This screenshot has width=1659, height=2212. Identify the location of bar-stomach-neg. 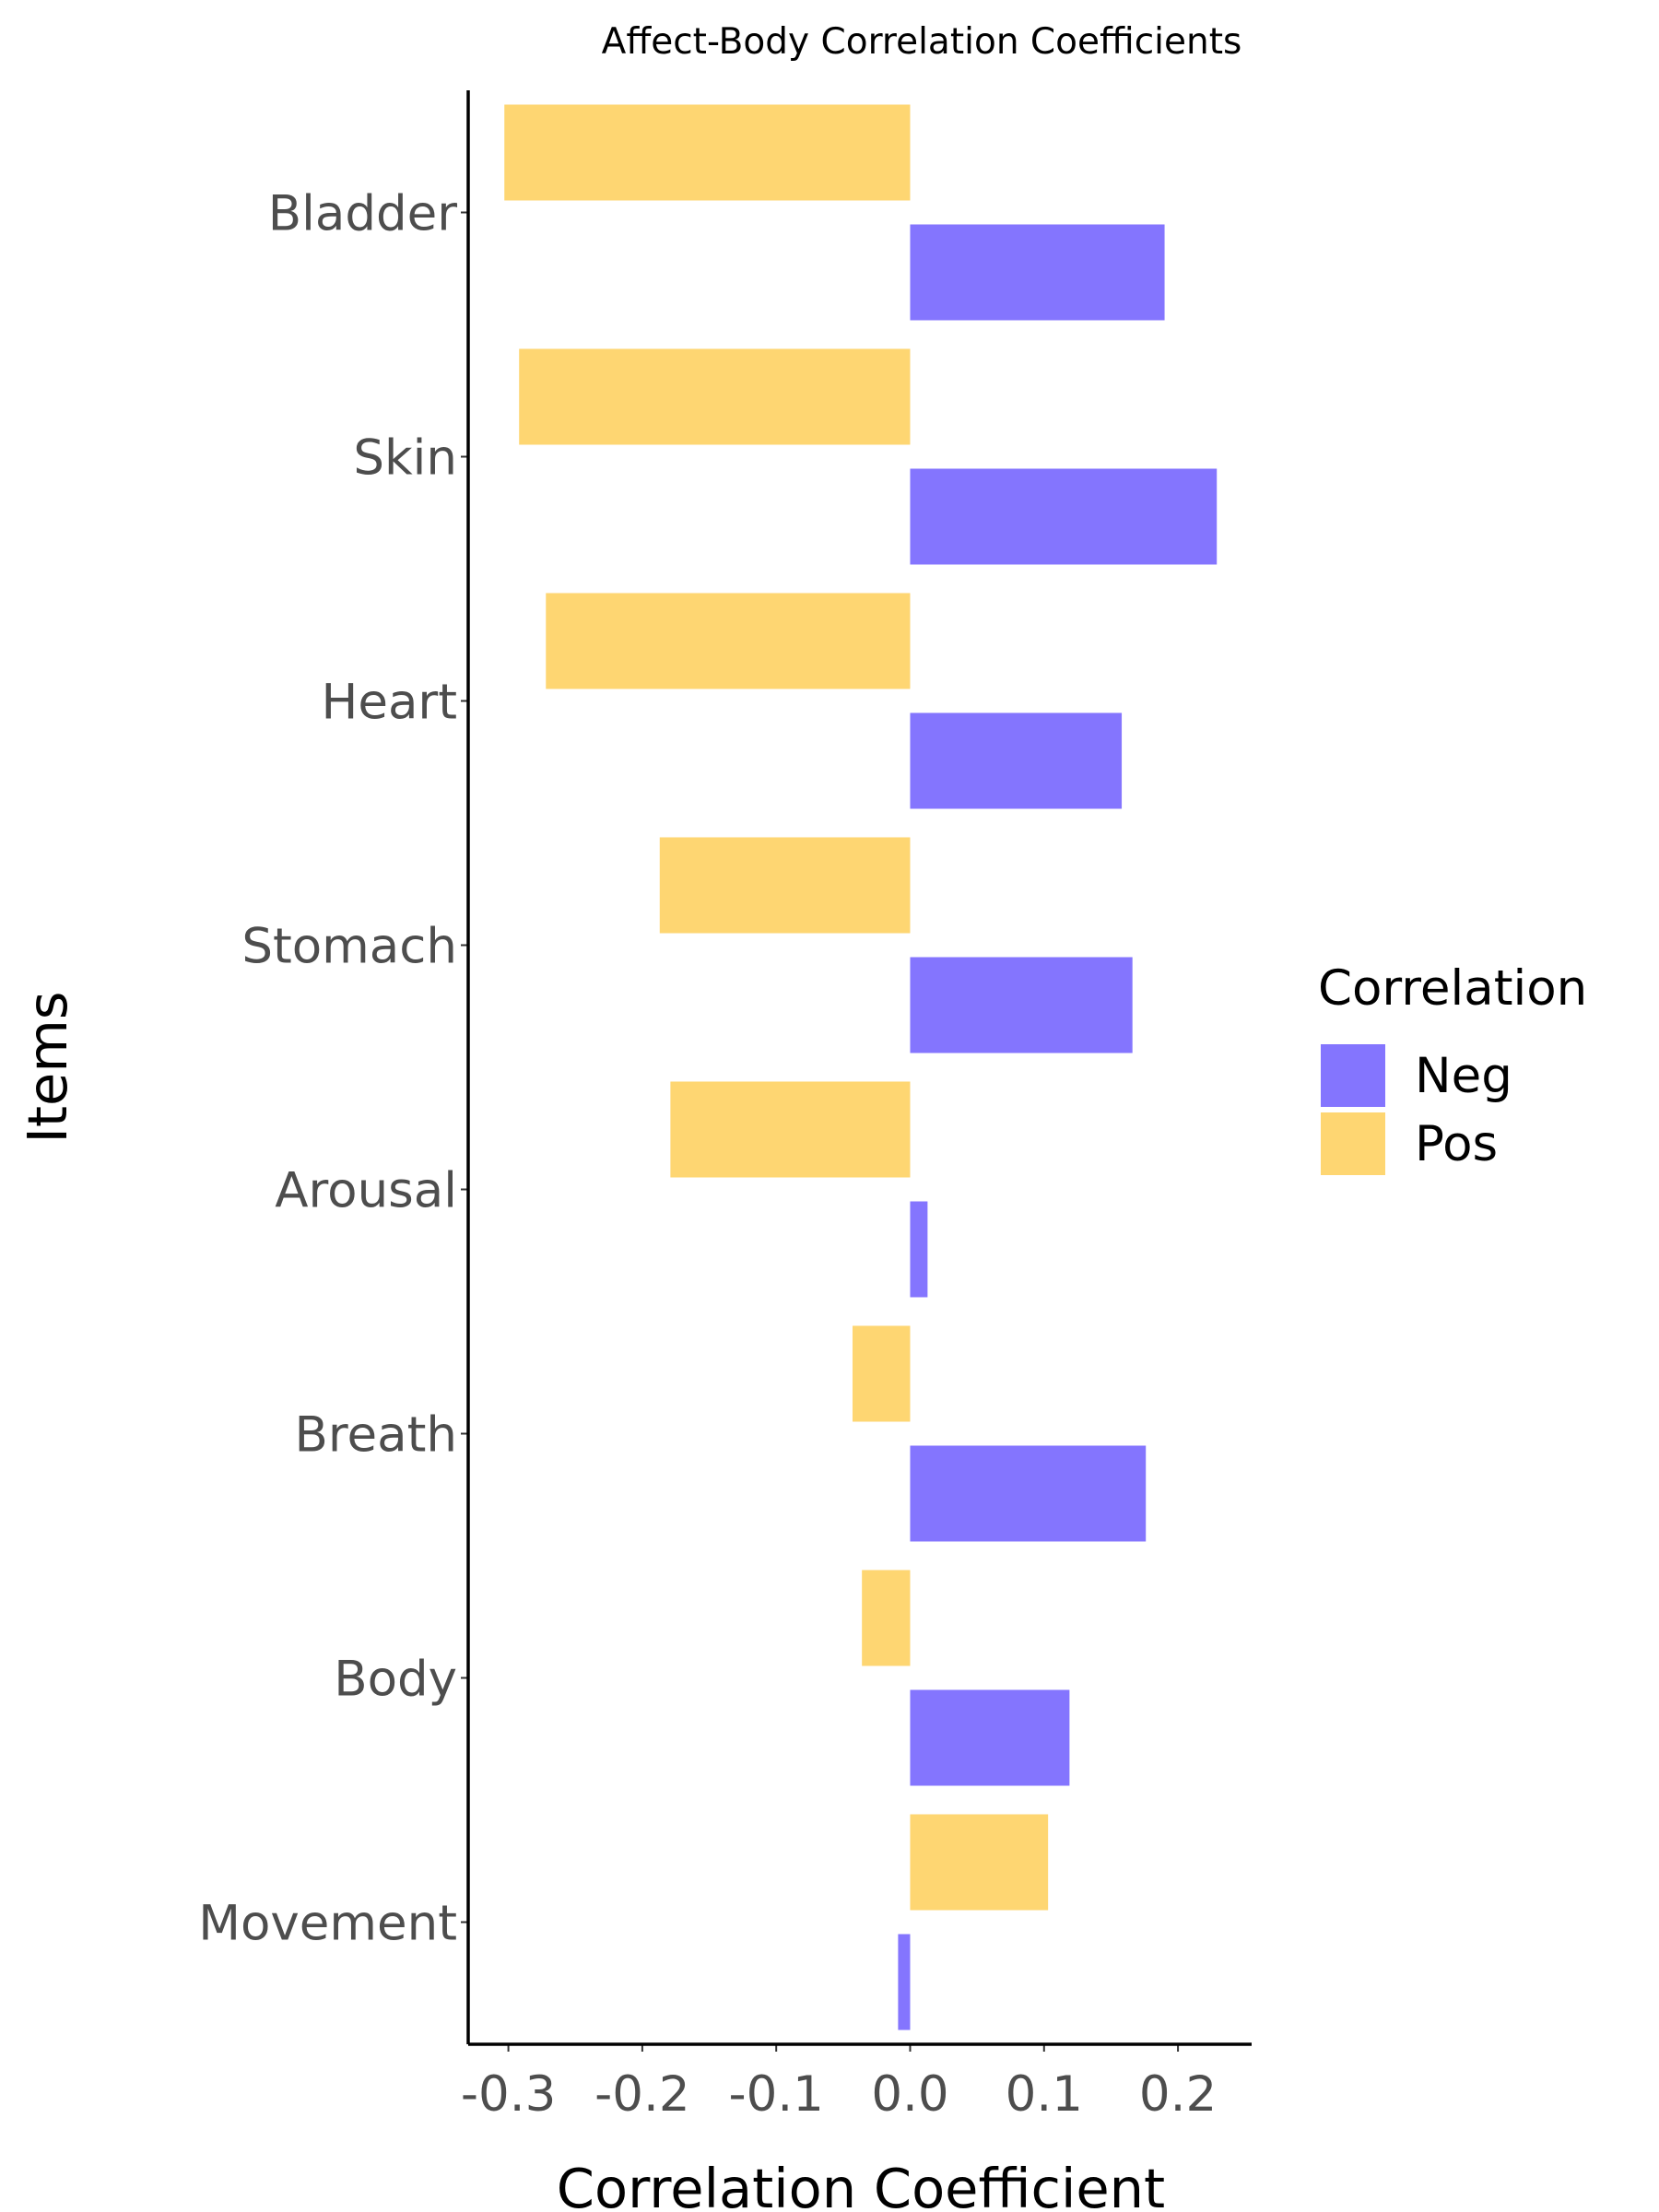
(1021, 1005).